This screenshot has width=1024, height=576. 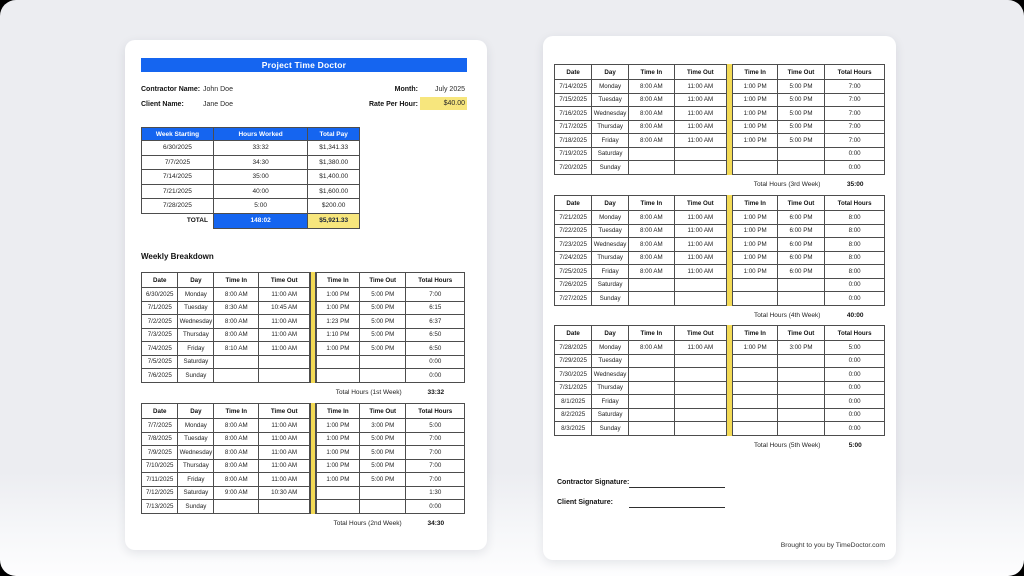 What do you see at coordinates (250, 177) in the screenshot?
I see `table-row: 7/14/2025 35:00 $1,400.00` at bounding box center [250, 177].